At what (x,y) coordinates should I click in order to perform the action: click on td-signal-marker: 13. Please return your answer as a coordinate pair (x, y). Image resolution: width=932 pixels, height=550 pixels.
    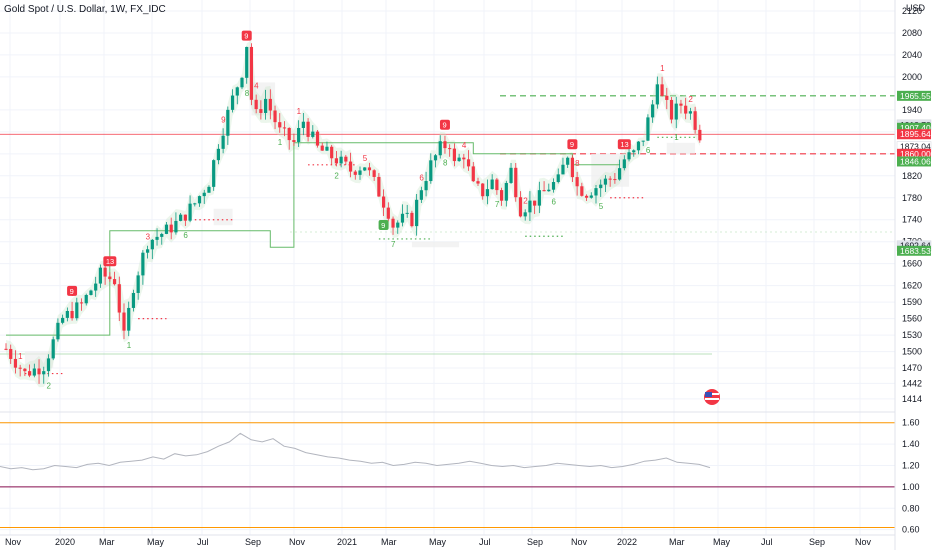
    Looking at the image, I should click on (110, 261).